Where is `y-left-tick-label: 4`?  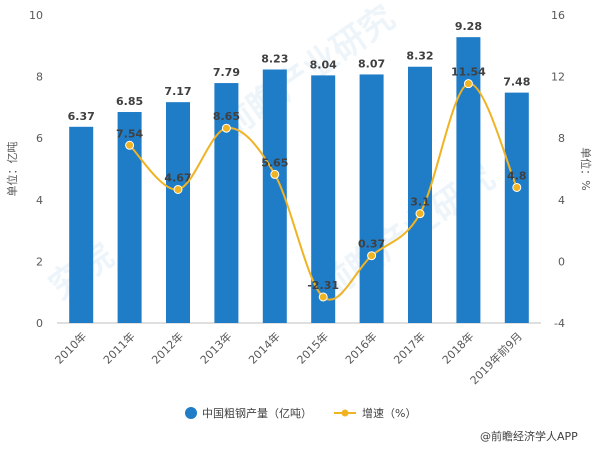 y-left-tick-label: 4 is located at coordinates (39, 200).